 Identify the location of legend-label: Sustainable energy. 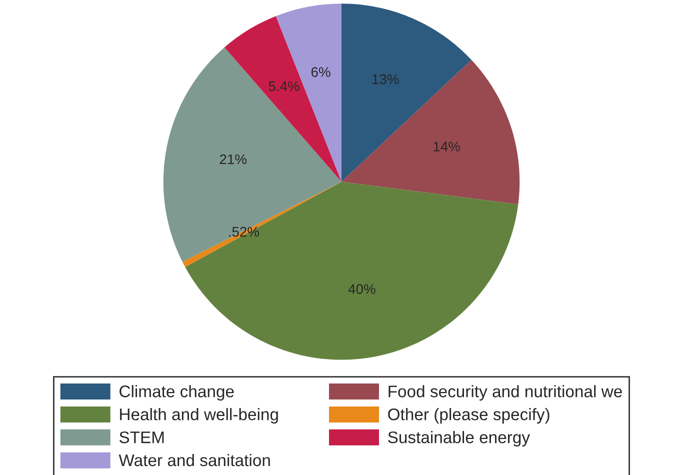
(459, 439).